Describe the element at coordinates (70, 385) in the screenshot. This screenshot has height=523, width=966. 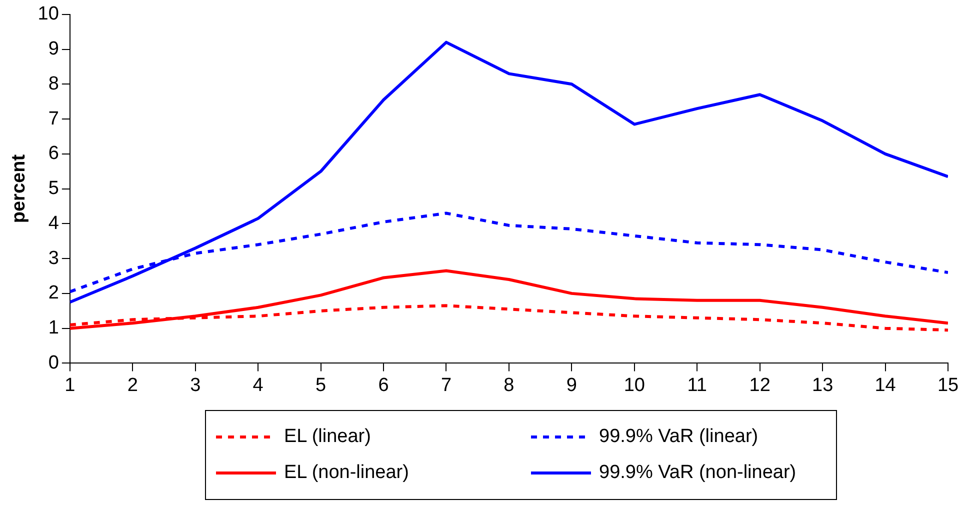
I see `x-tick-label: 1` at that location.